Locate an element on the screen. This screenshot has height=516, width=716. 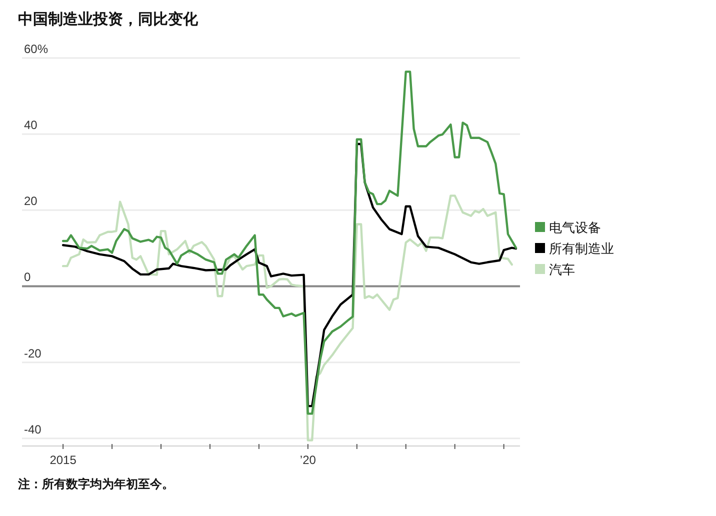
y-tick-label: 0 is located at coordinates (27, 277).